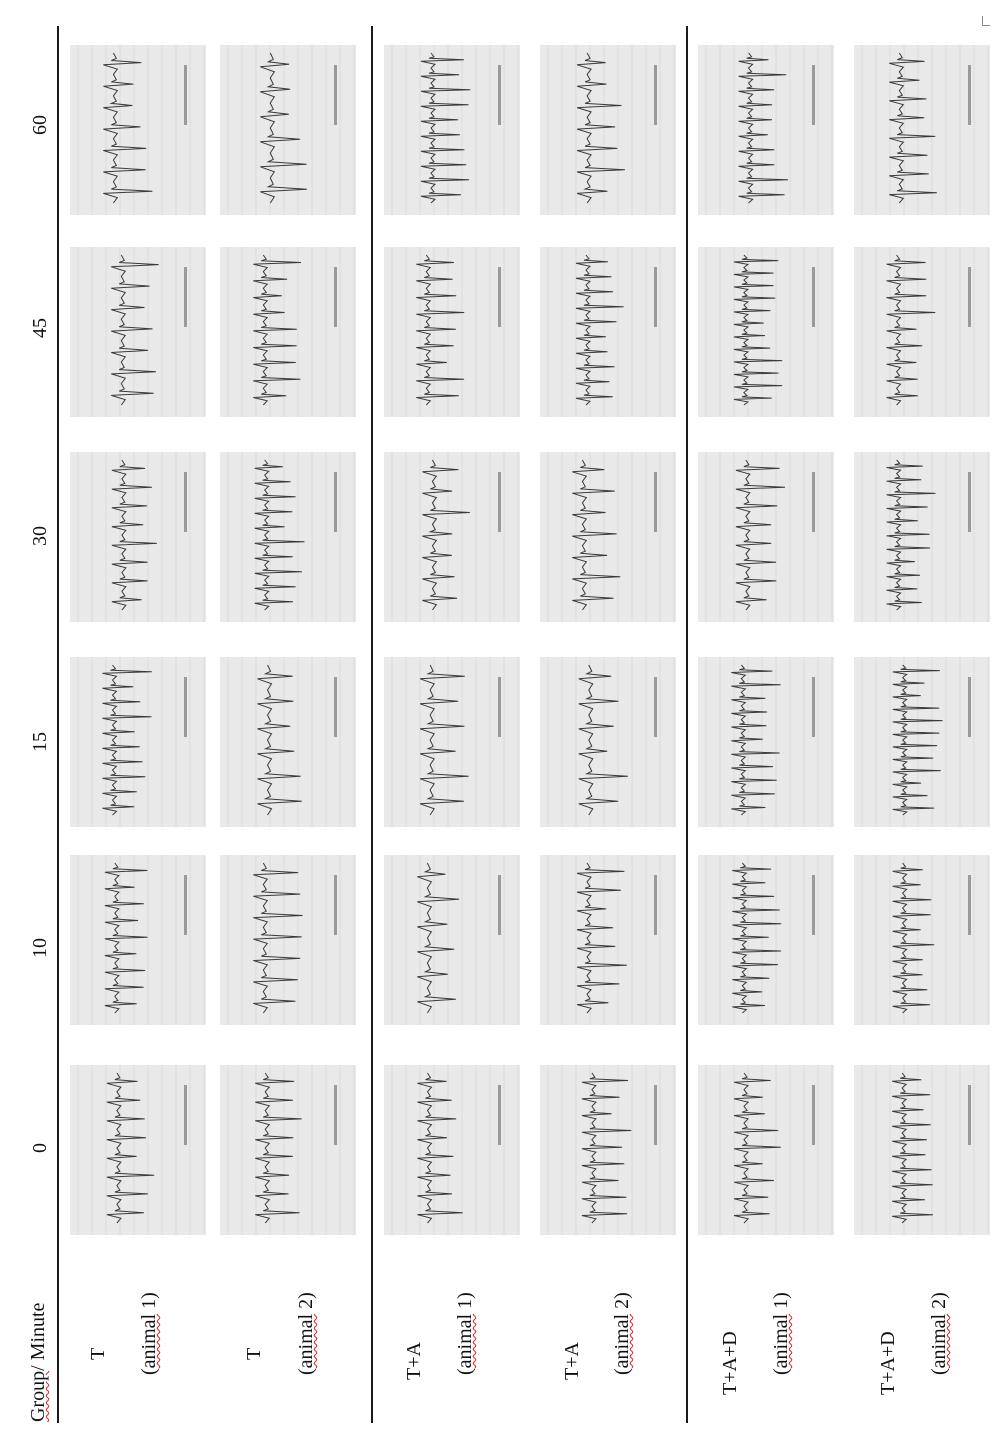 This screenshot has width=995, height=1437. What do you see at coordinates (40, 948) in the screenshot?
I see `minute-label: 10` at bounding box center [40, 948].